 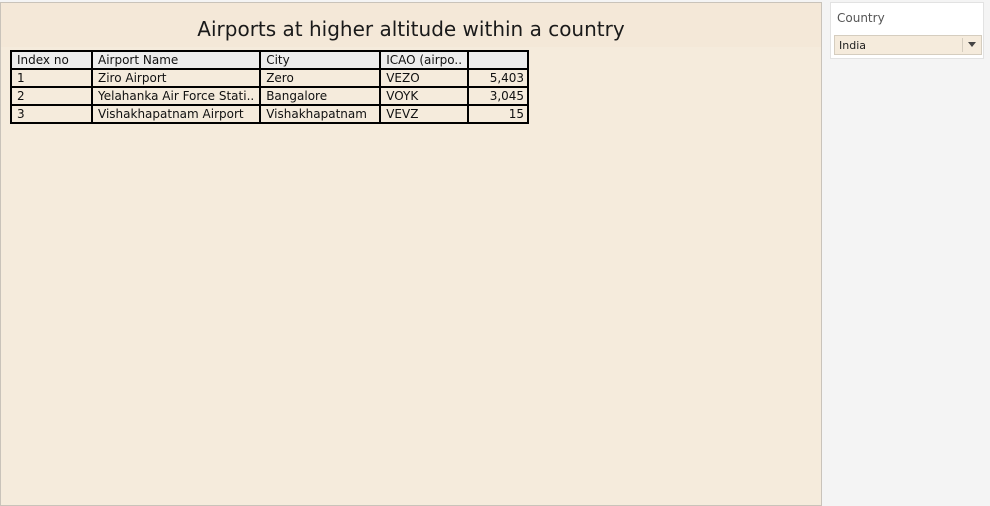 I want to click on table-row: 1 Ziro Airport Zero VEZO 5,403, so click(x=270, y=78).